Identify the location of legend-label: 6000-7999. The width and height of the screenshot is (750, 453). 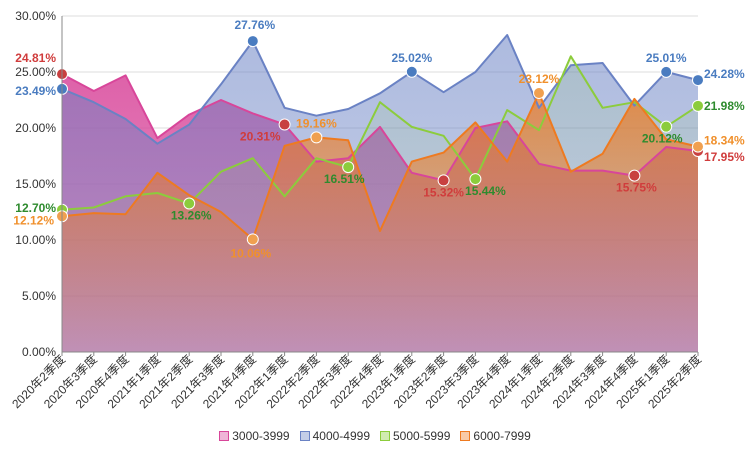
(502, 436).